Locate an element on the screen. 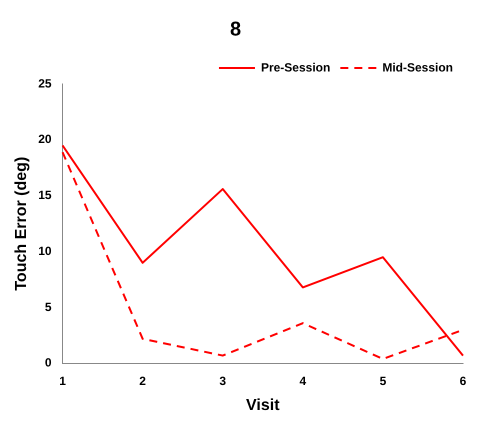 The width and height of the screenshot is (483, 429). x-tick-label: 4 is located at coordinates (302, 381).